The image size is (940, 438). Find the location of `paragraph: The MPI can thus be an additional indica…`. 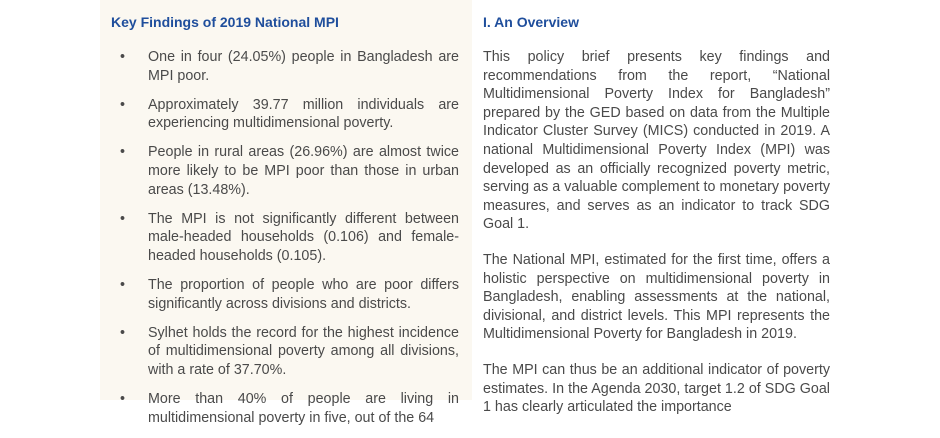

paragraph: The MPI can thus be an additional indica… is located at coordinates (656, 388).